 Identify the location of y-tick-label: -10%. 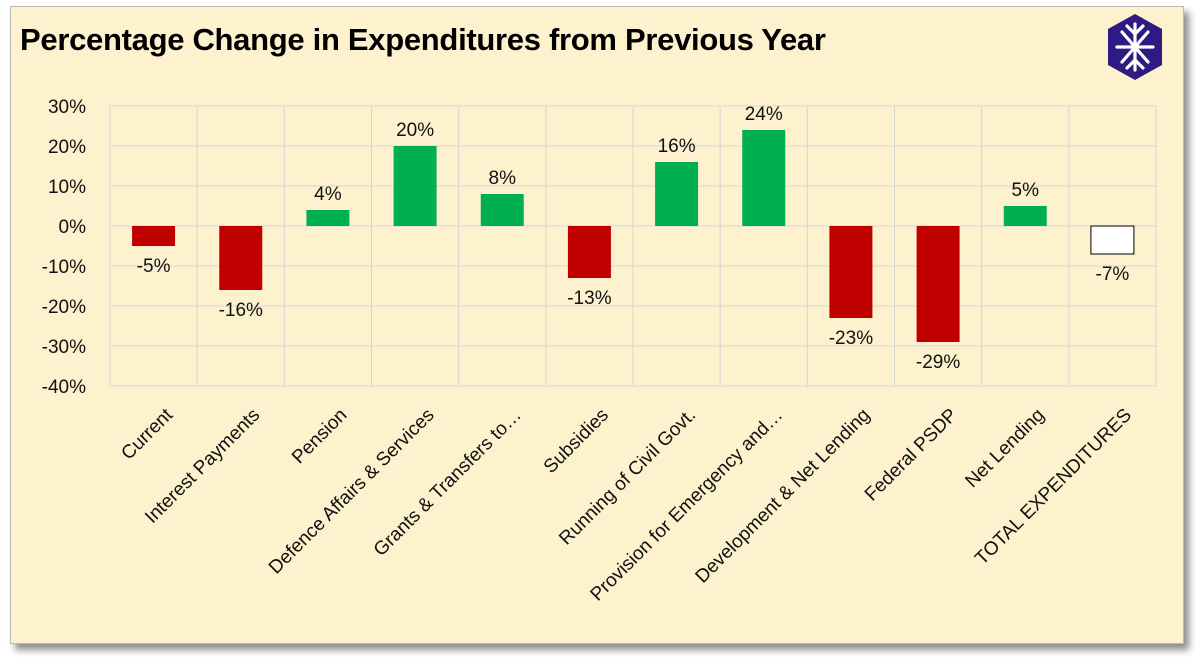
(64, 267).